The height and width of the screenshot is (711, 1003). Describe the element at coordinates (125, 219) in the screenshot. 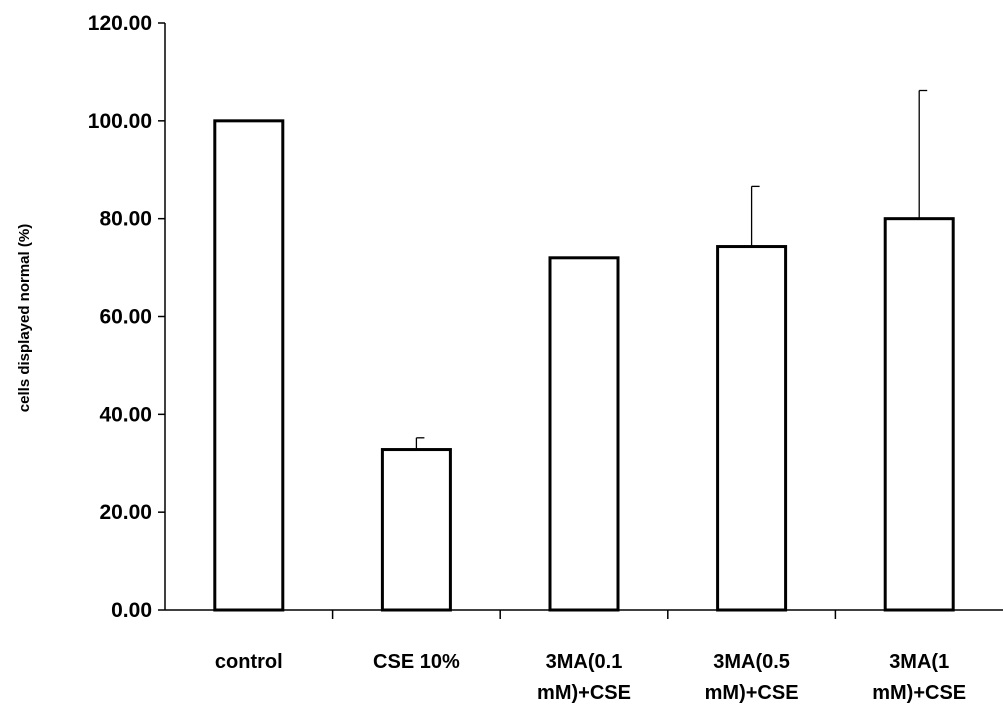

I see `y-tick-label: 80.00` at that location.